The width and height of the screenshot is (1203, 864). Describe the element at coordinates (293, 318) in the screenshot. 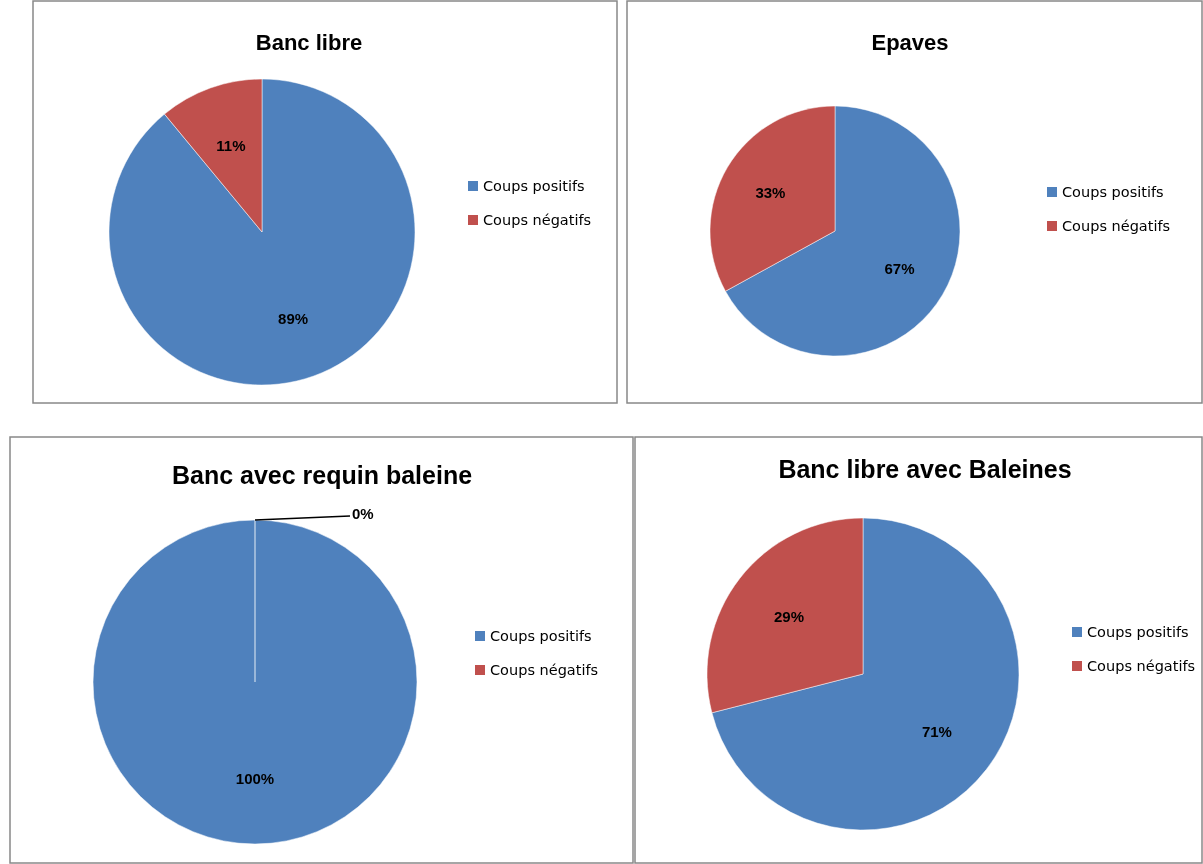

I see `data-label: 89%` at that location.